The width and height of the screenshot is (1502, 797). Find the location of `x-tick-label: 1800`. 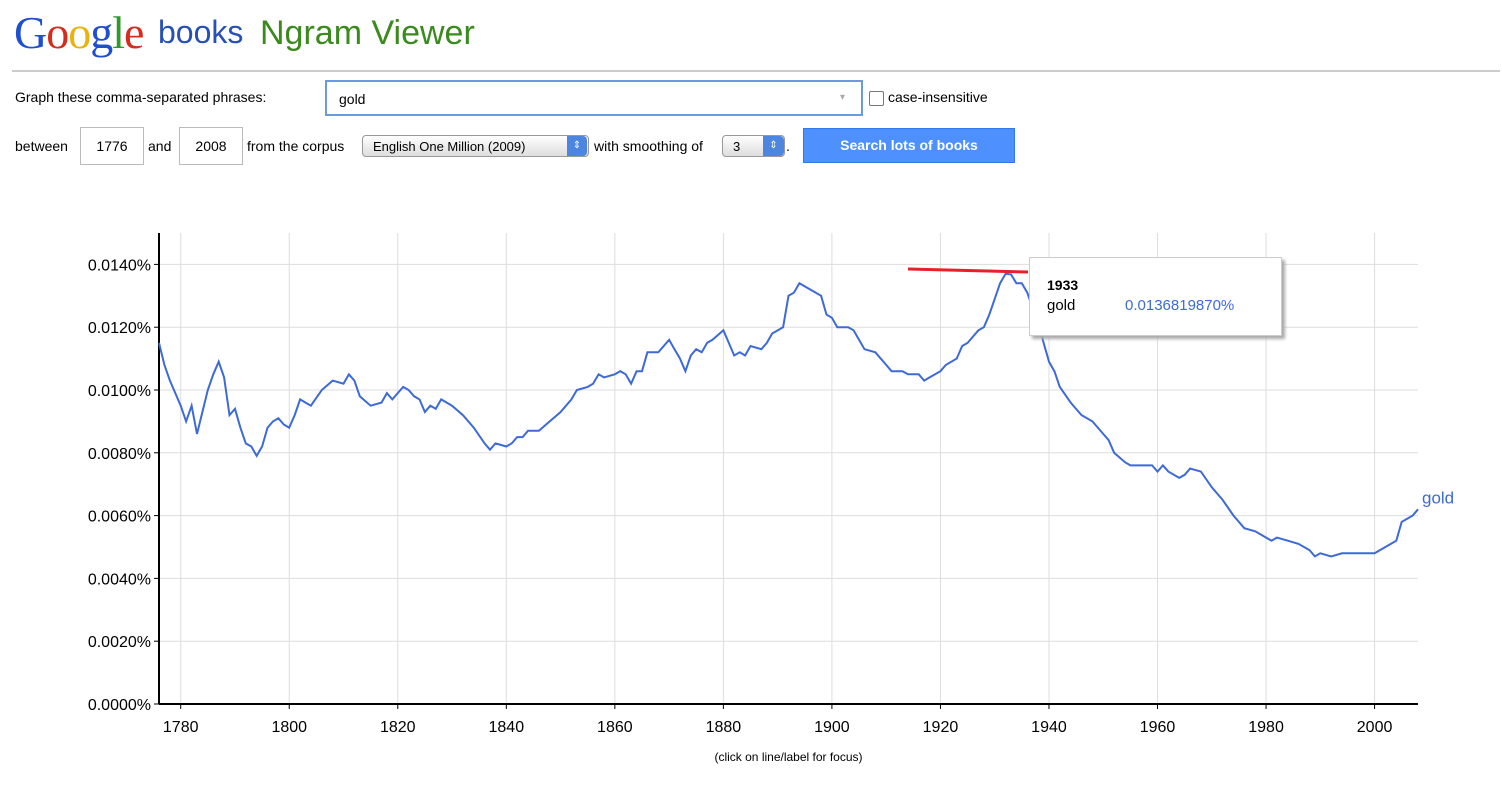

x-tick-label: 1800 is located at coordinates (289, 727).